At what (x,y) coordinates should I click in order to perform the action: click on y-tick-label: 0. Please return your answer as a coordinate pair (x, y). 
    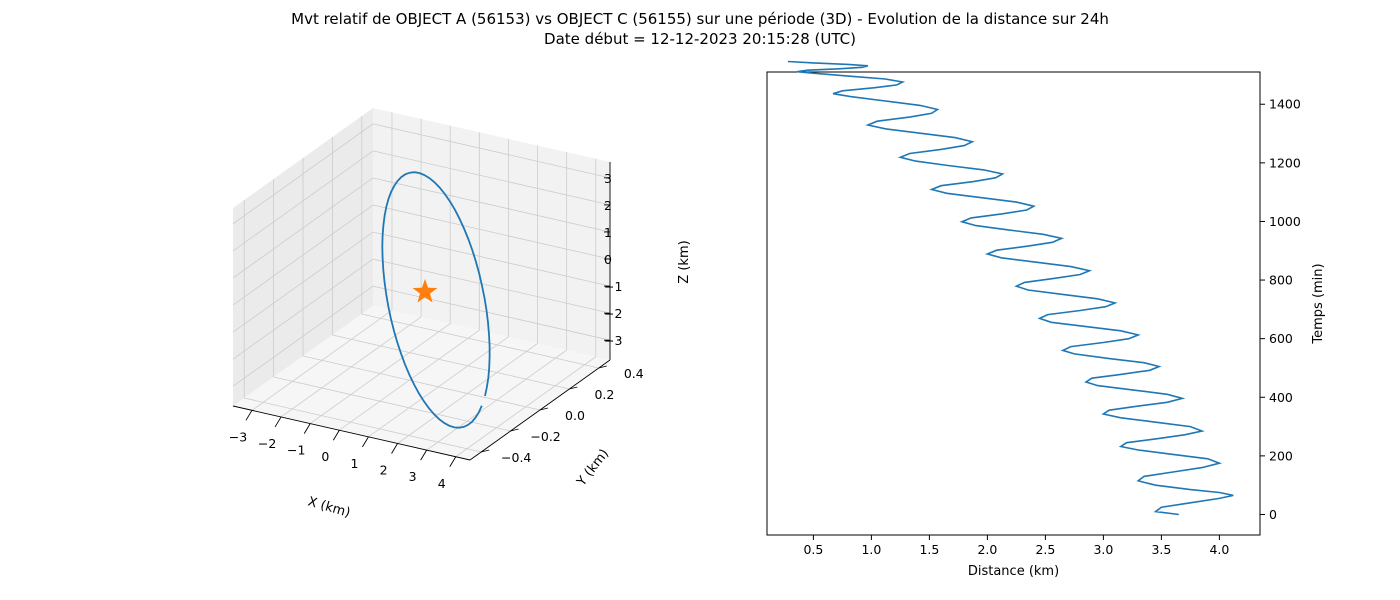
    Looking at the image, I should click on (1273, 514).